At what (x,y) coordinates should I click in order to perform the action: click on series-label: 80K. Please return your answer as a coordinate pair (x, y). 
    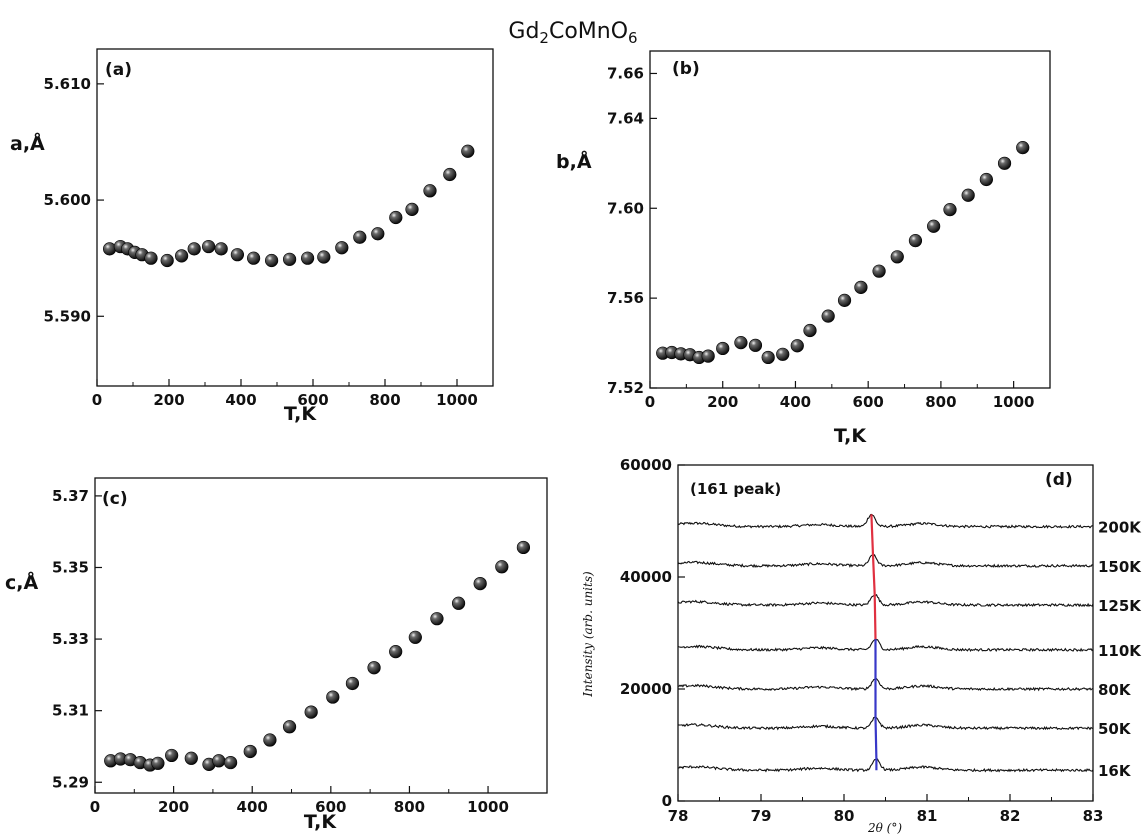
    Looking at the image, I should click on (1115, 690).